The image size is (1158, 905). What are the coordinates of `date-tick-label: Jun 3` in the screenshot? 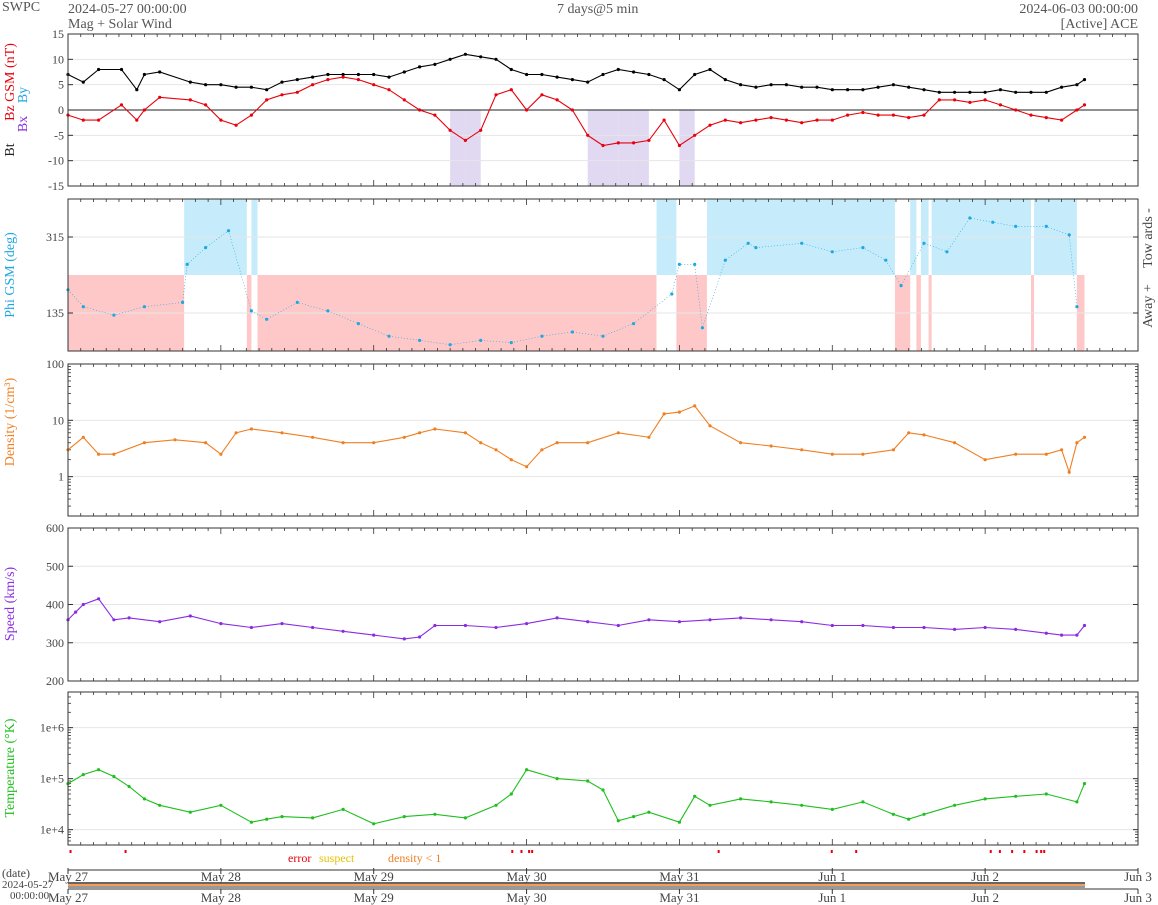 It's located at (1138, 876).